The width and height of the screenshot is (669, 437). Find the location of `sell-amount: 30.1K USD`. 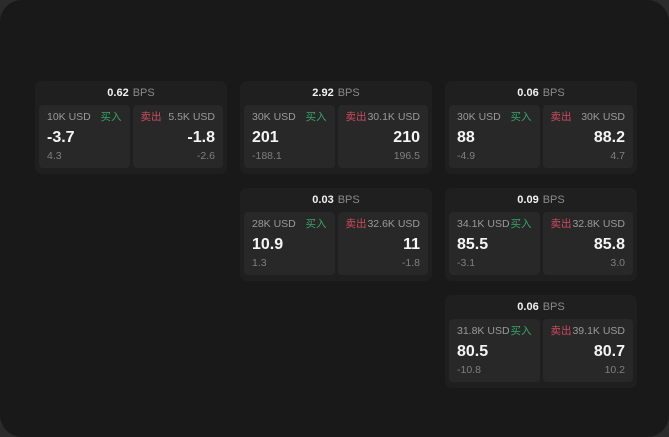

sell-amount: 30.1K USD is located at coordinates (393, 117).